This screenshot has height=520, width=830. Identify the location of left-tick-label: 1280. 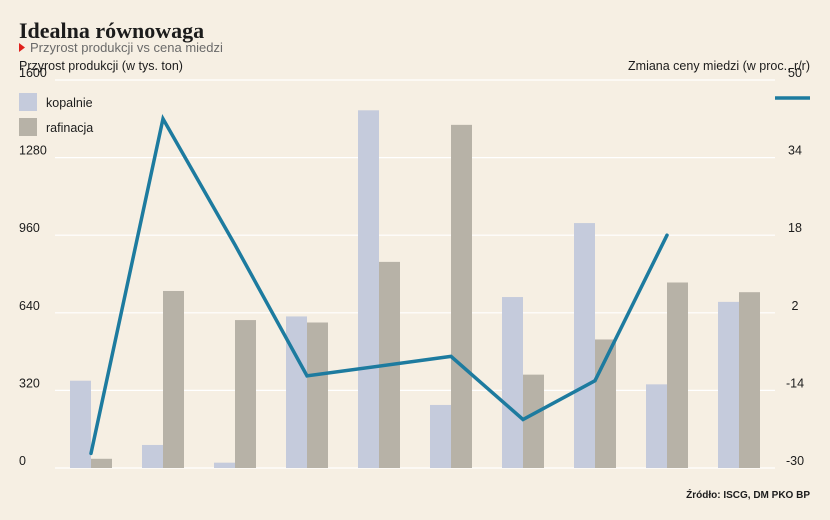
(33, 151).